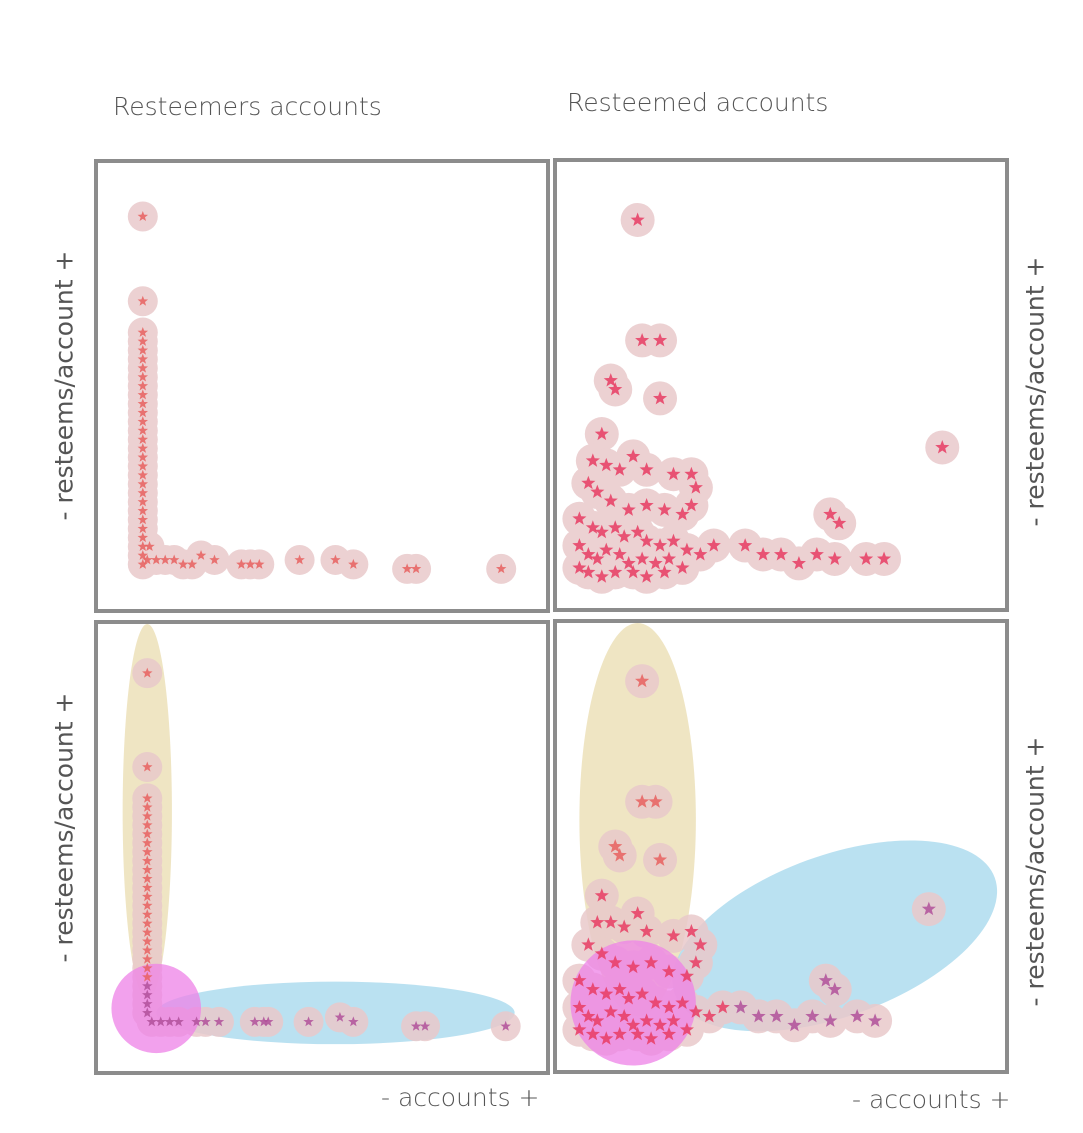 Image resolution: width=1083 pixels, height=1133 pixels. I want to click on xlabel-bottom-right: - accounts +, so click(931, 1099).